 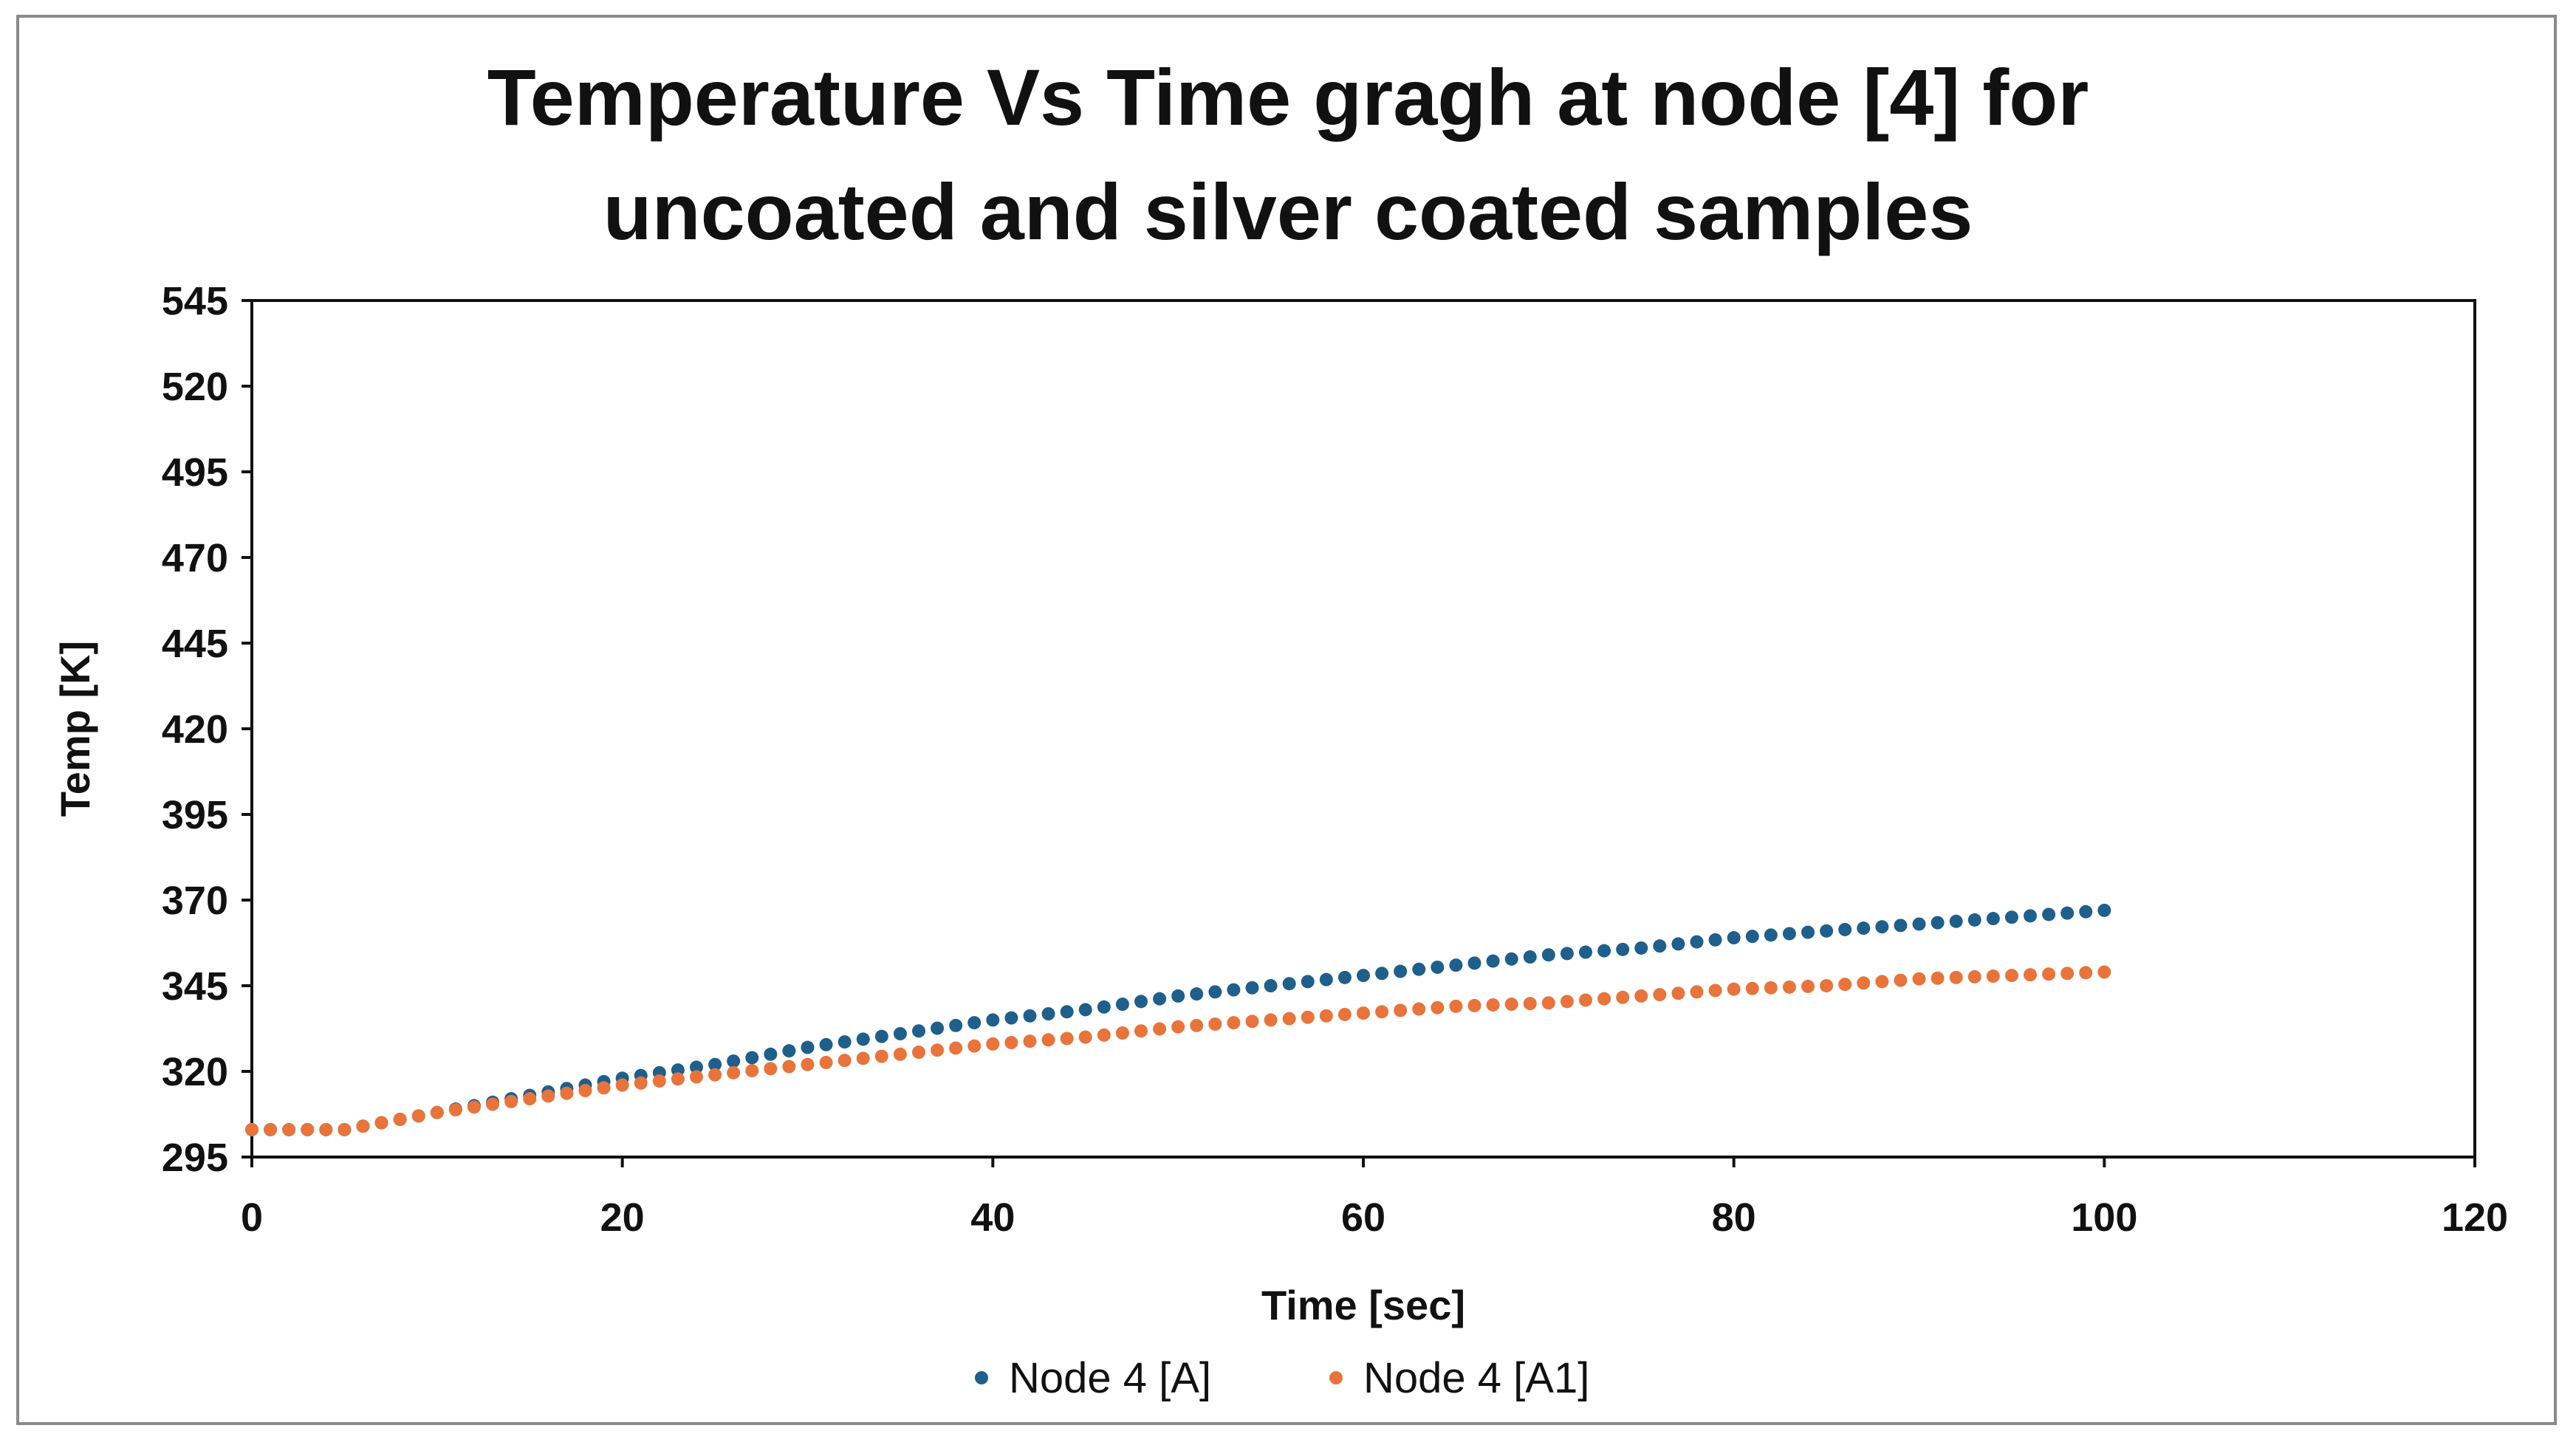 I want to click on y-tick-label: 445, so click(x=195, y=644).